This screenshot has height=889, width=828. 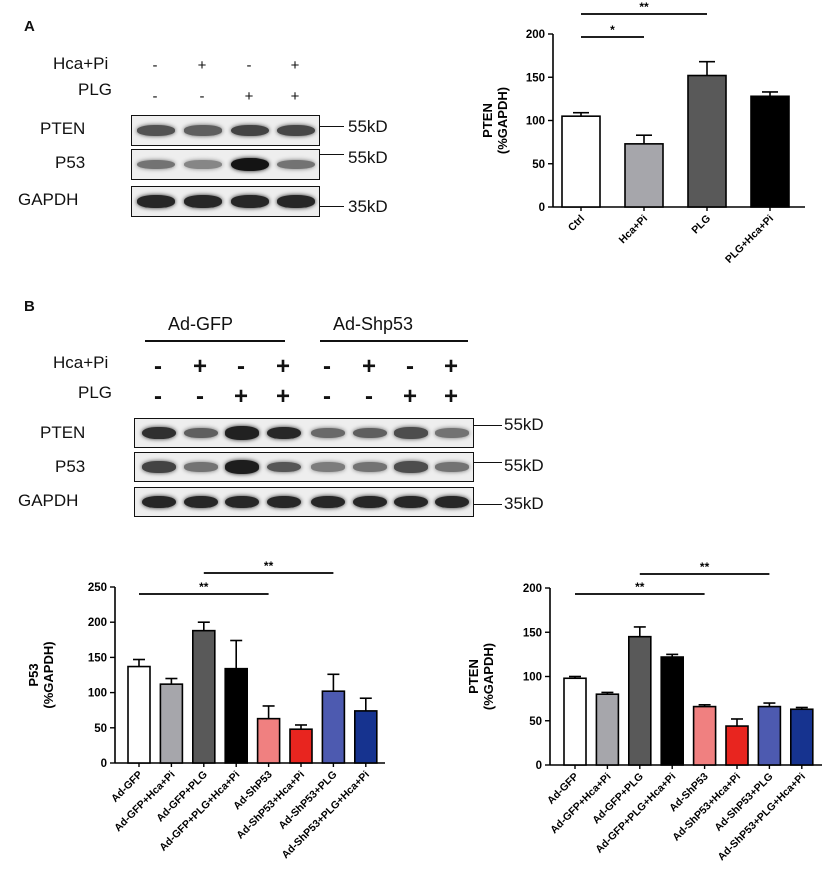 What do you see at coordinates (410, 366) in the screenshot?
I see `blot-b-sign-hca-pi-lane-7: -` at bounding box center [410, 366].